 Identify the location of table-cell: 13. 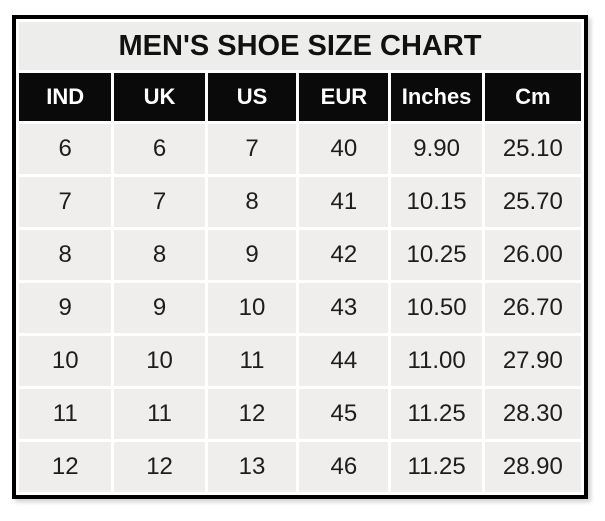
(252, 467).